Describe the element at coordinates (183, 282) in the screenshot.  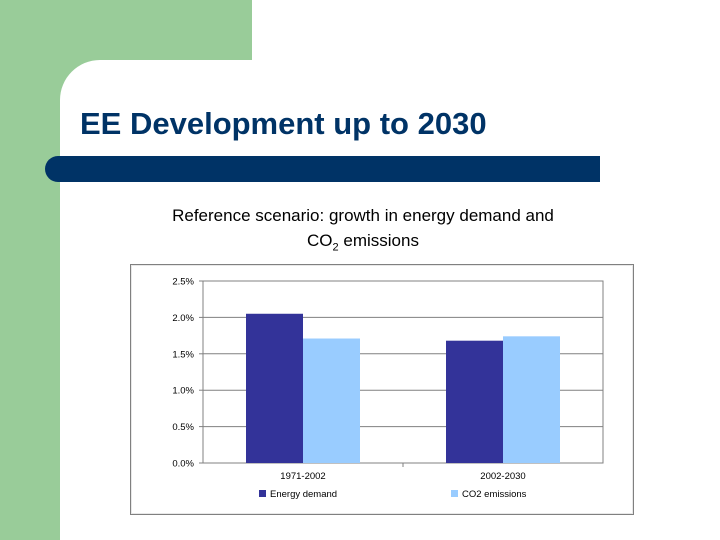
I see `y-tick-label: 2.5%` at that location.